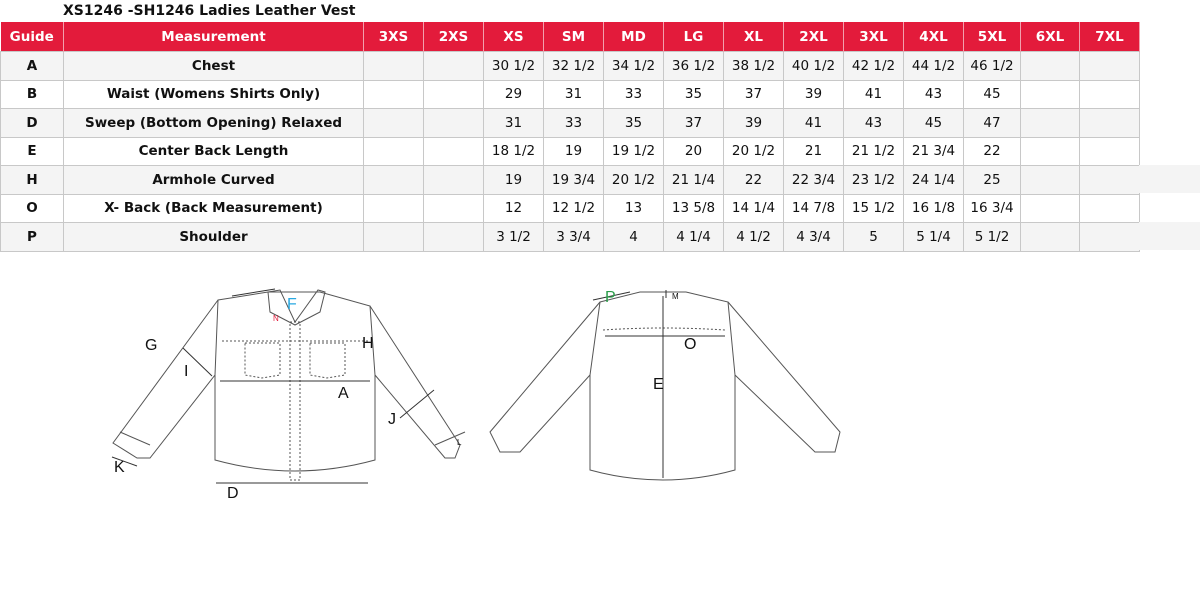  I want to click on column-header: 5XL, so click(992, 37).